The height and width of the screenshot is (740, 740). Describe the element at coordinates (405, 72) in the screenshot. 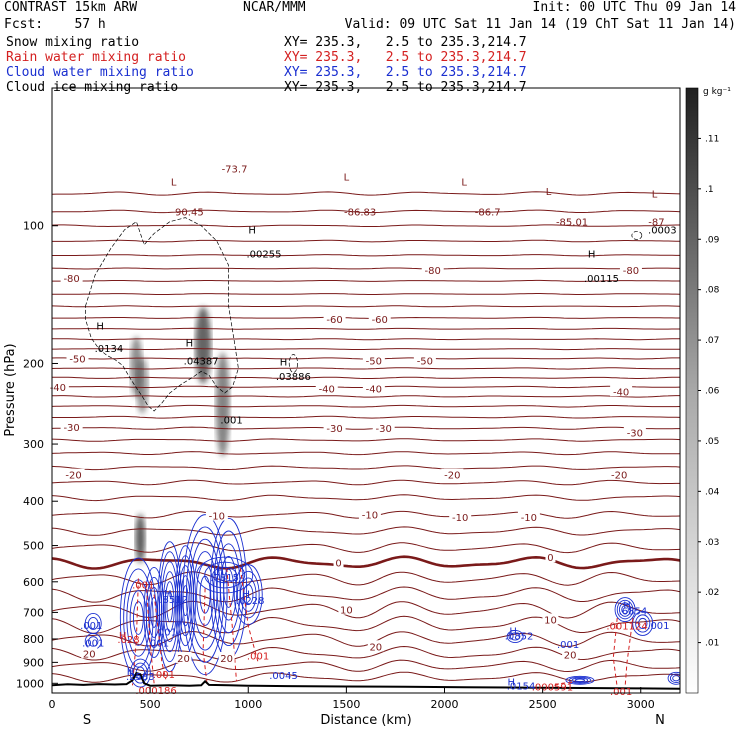

I see `field-cloud-water-xy: XY= 235.3, 2.5 to 235.3,214.7` at that location.